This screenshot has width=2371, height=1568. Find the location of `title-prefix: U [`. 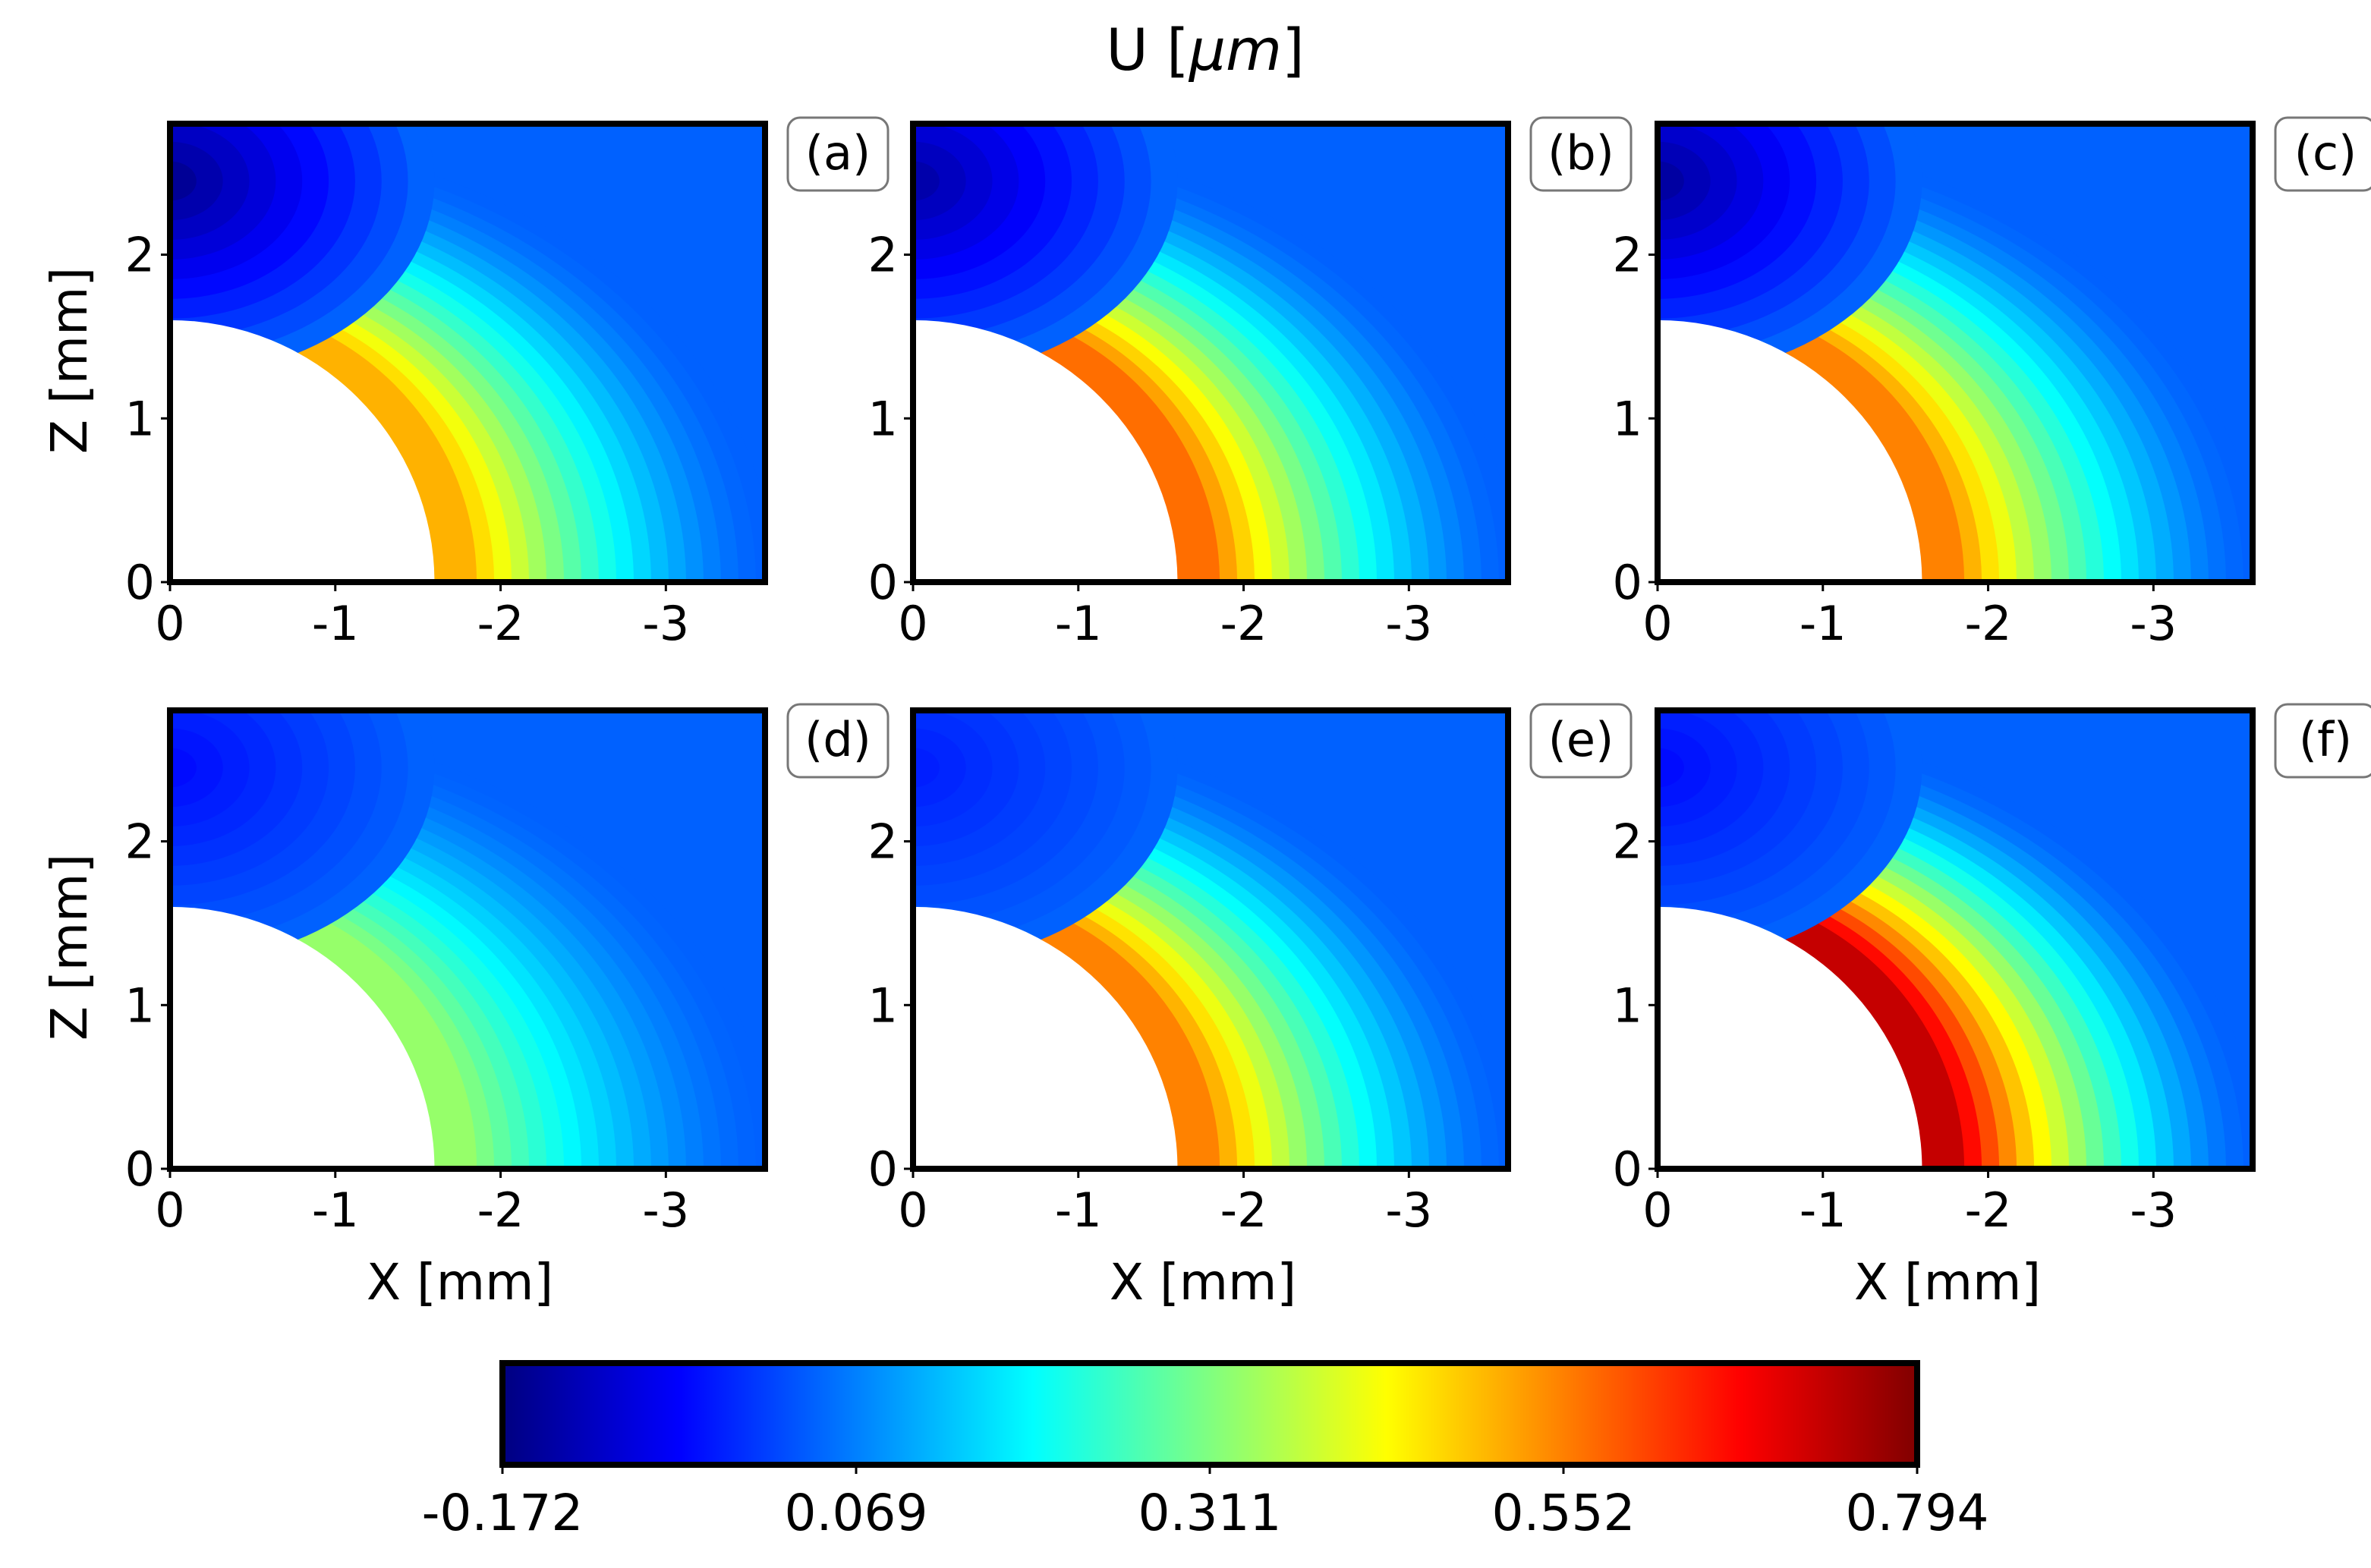

title-prefix: U [ is located at coordinates (1148, 49).